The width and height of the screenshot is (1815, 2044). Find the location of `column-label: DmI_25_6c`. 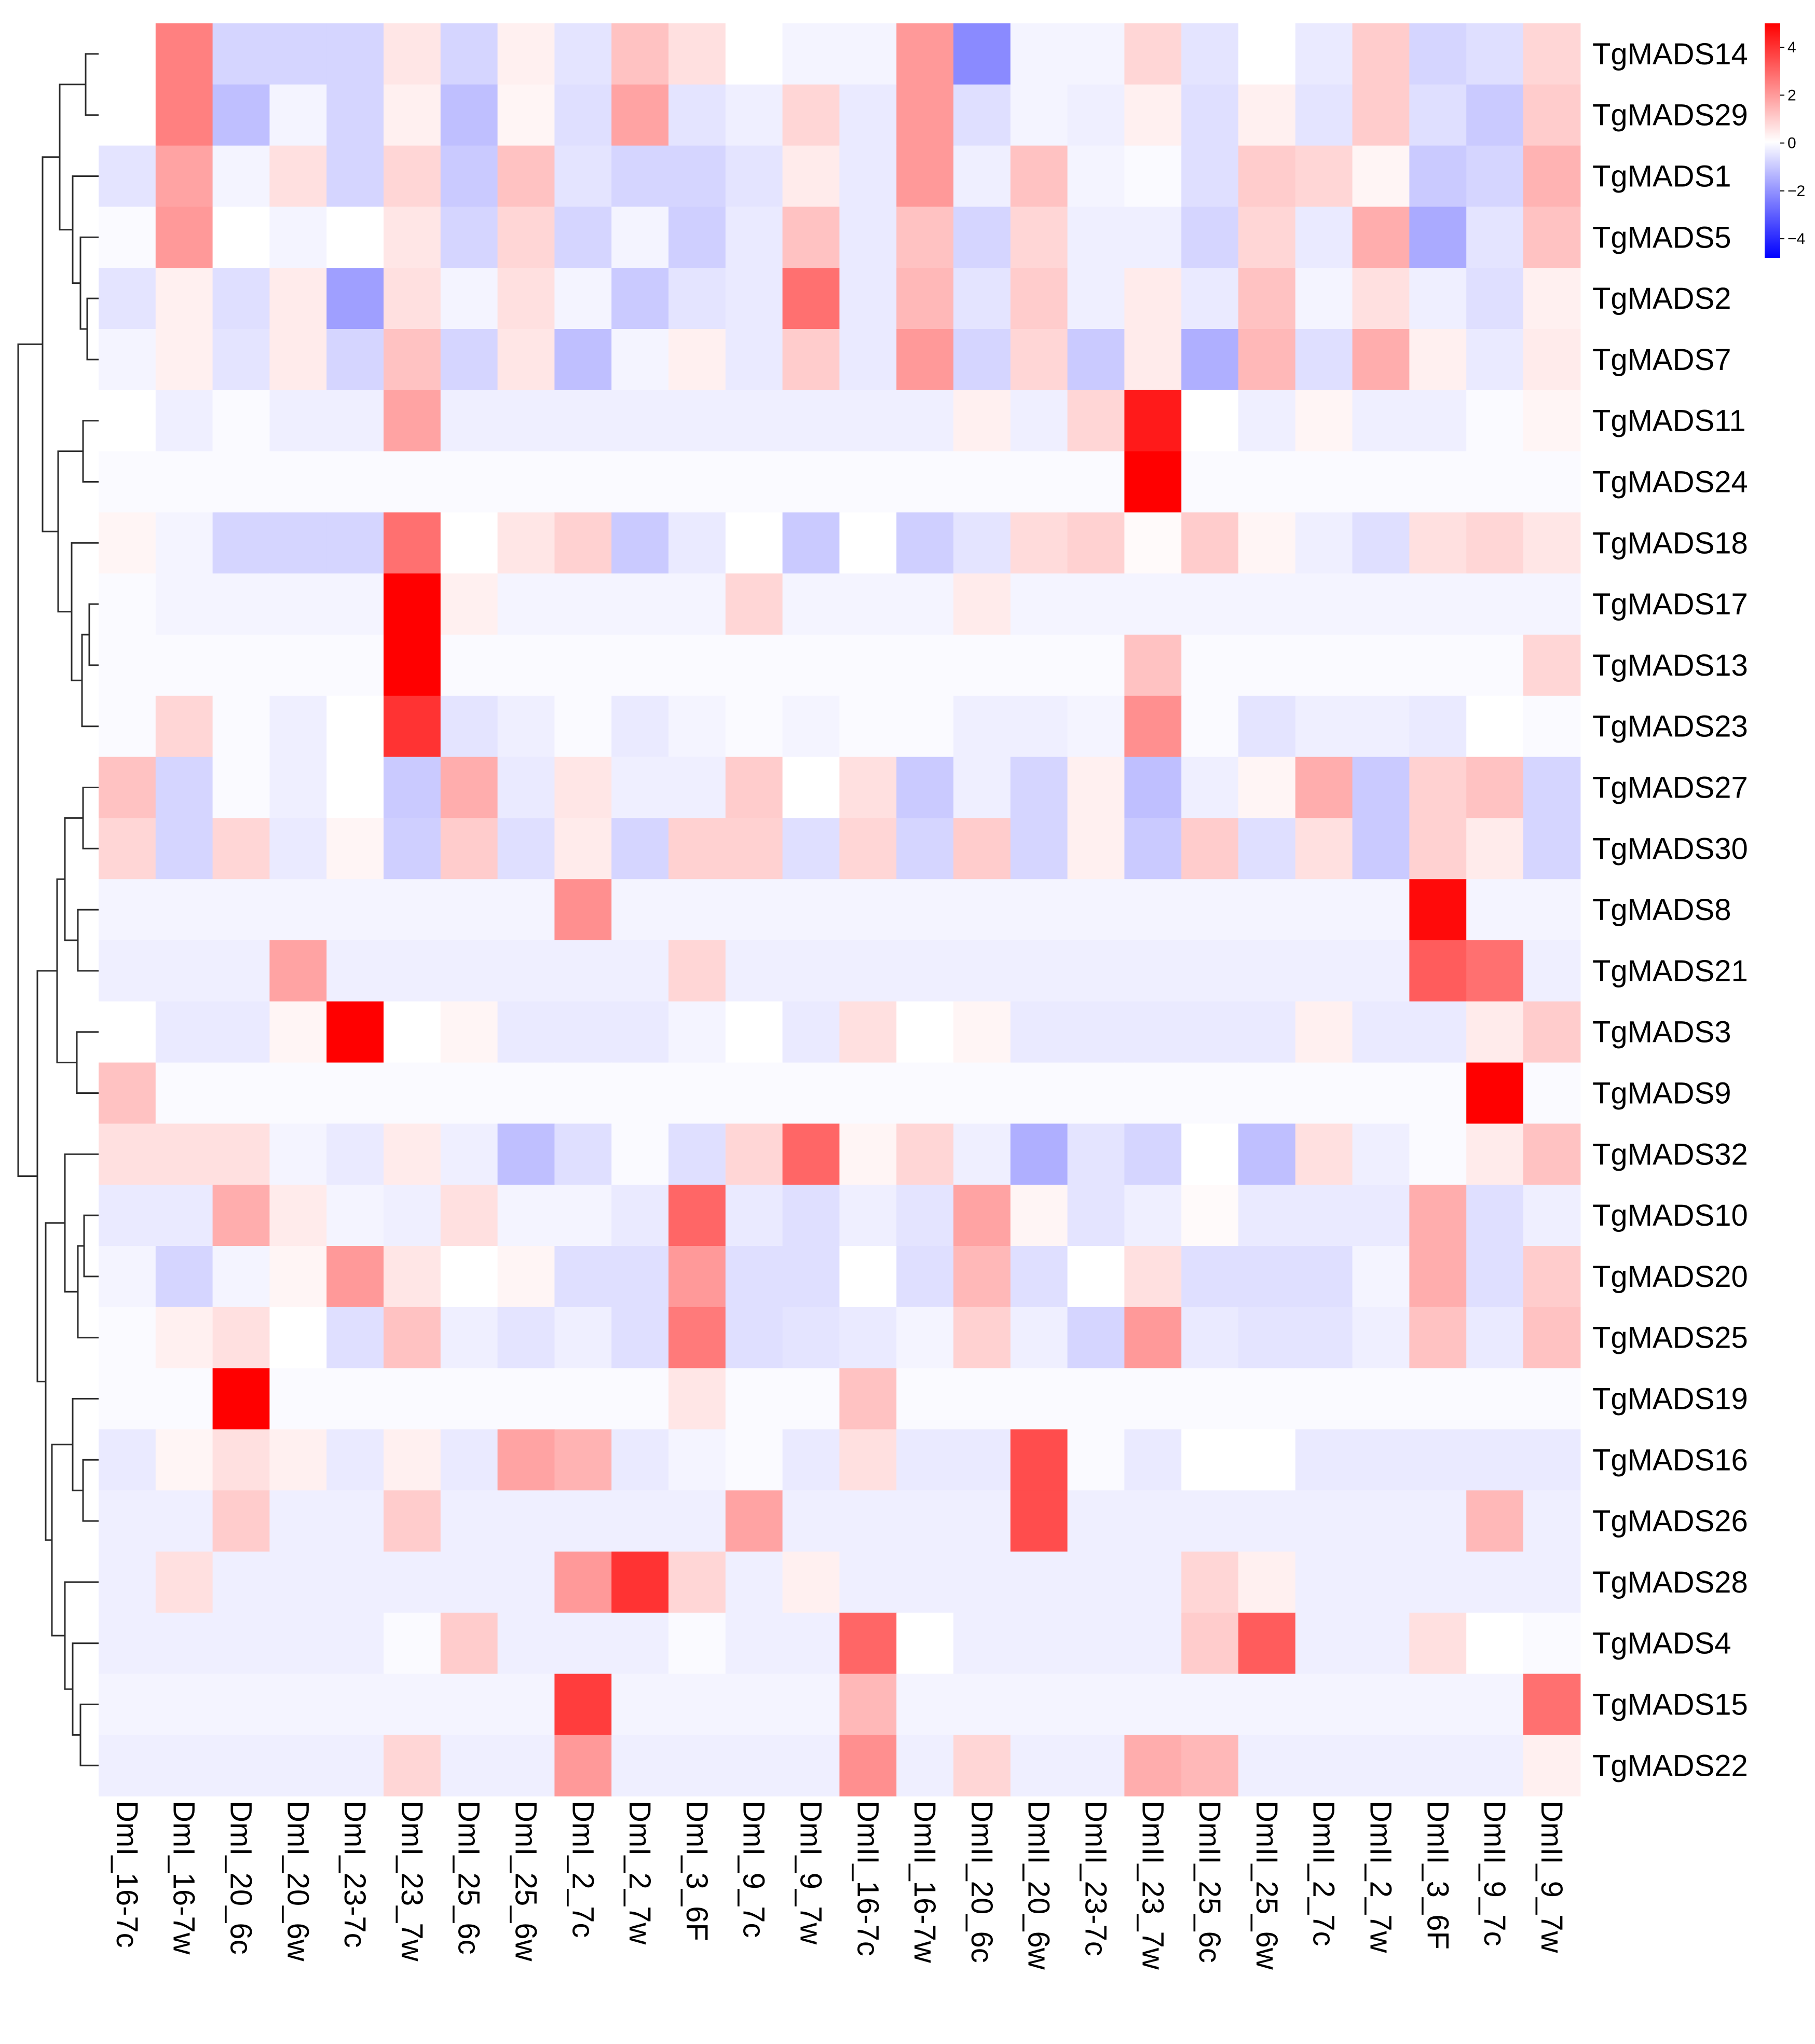

column-label: DmI_25_6c is located at coordinates (469, 1878).